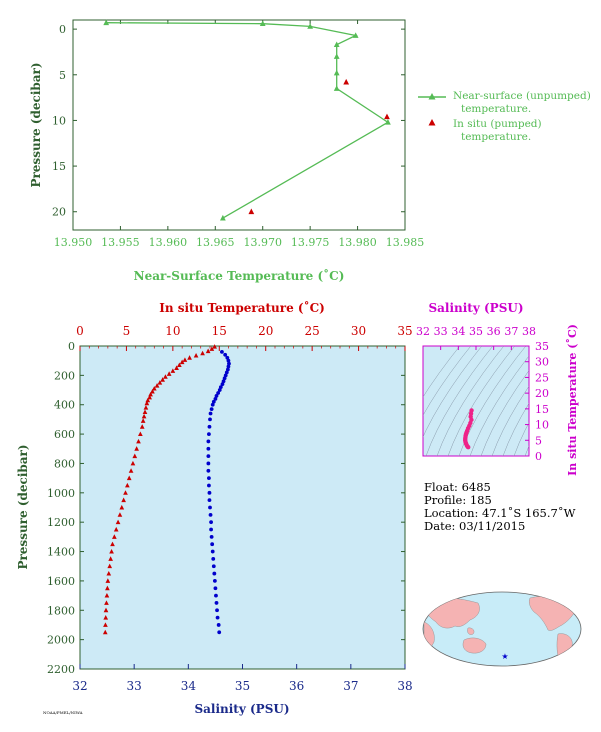 The image size is (601, 732). Describe the element at coordinates (189, 686) in the screenshot. I see `salinity-tick-label: 34` at that location.